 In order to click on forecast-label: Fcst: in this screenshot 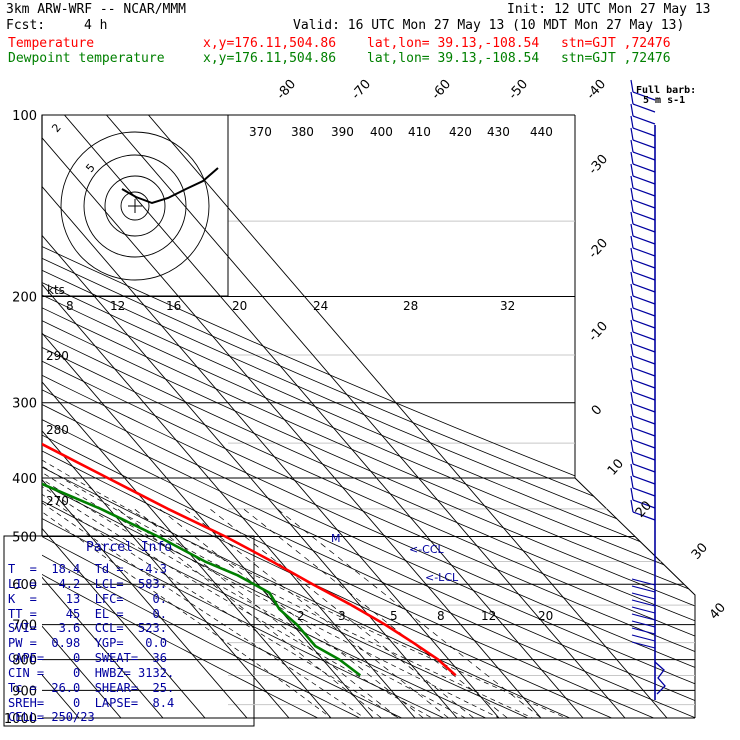, I will do `click(26, 25)`.